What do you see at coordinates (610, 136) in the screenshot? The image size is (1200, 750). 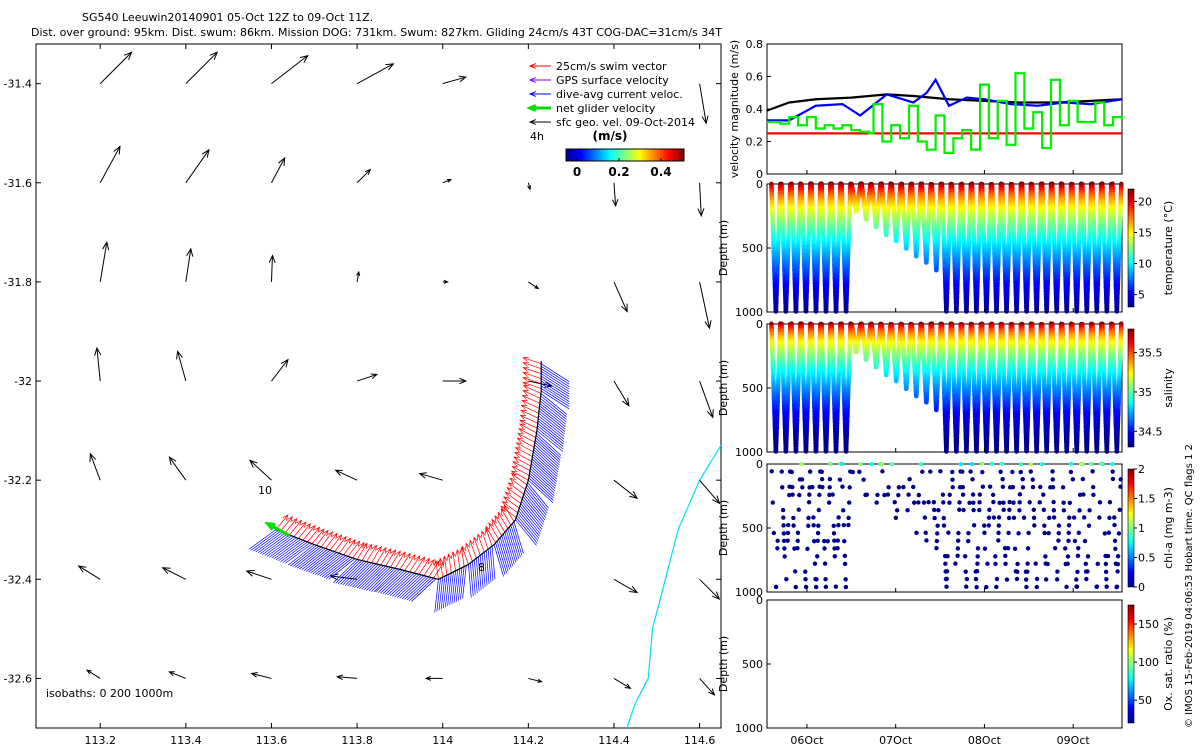 I see `colorbar-title: (m/s)` at bounding box center [610, 136].